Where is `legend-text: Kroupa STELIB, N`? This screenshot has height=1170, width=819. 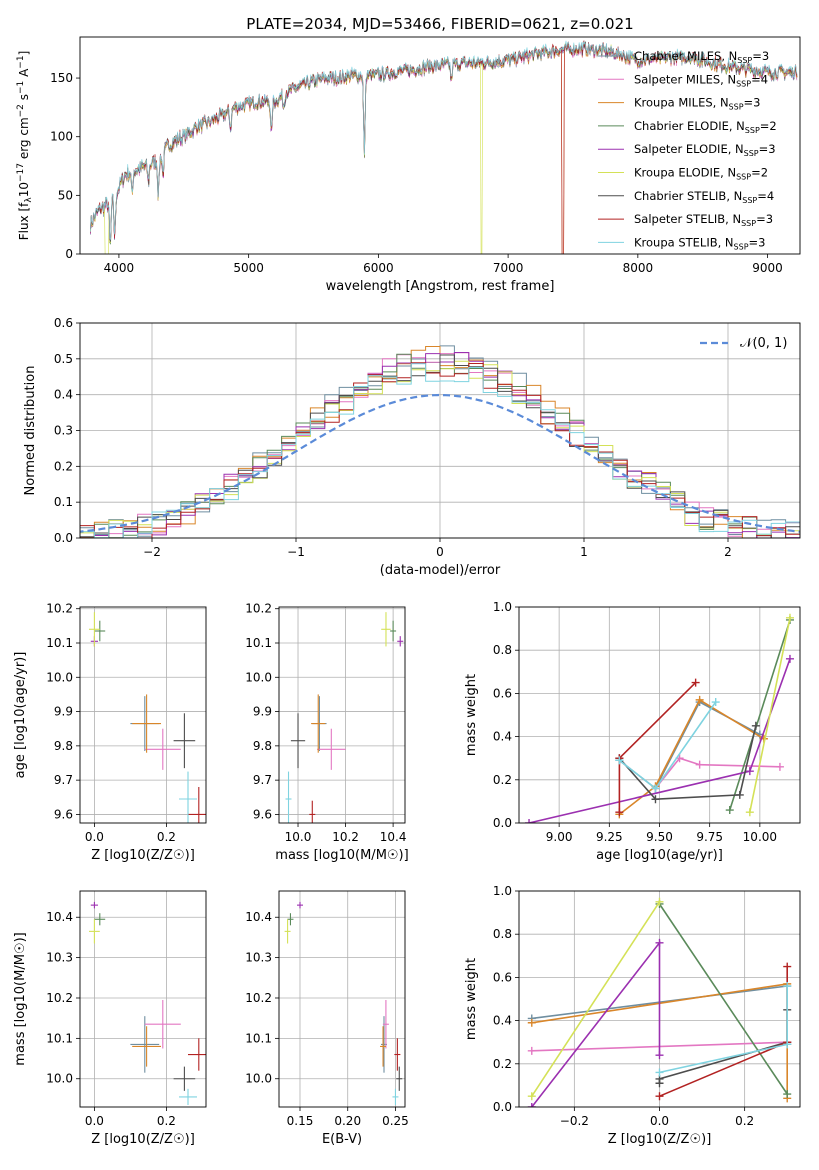 legend-text: Kroupa STELIB, N is located at coordinates (684, 242).